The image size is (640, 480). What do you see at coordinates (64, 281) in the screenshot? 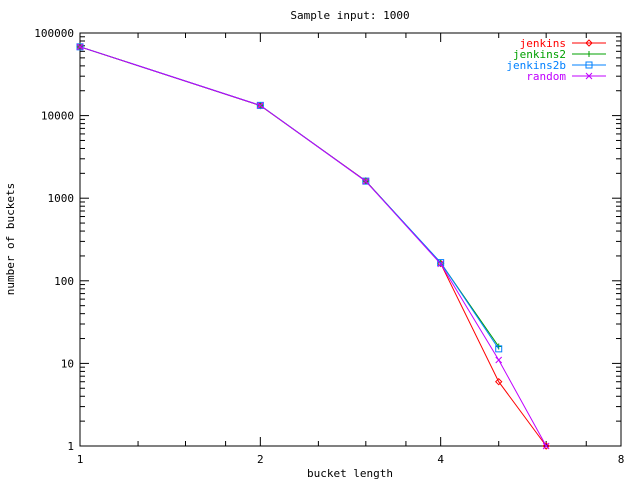
I see `y-tick-label: 100` at bounding box center [64, 281].